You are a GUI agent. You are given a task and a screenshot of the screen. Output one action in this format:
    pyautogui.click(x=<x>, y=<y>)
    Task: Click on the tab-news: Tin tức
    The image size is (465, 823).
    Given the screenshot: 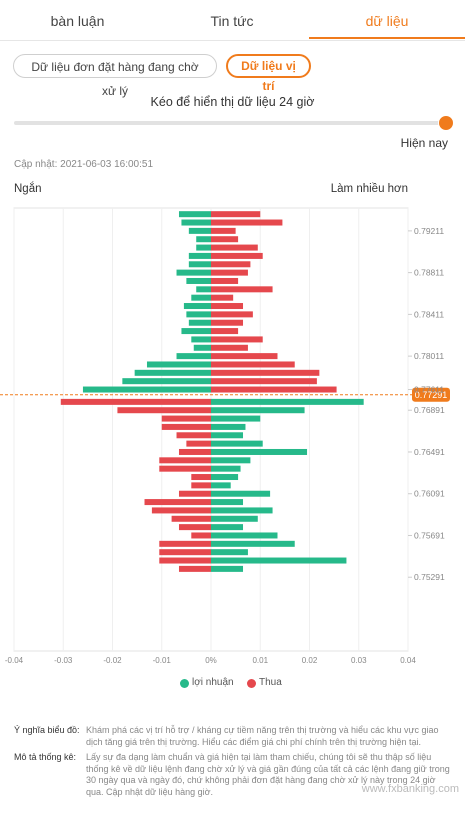 What is the action you would take?
    pyautogui.click(x=232, y=21)
    